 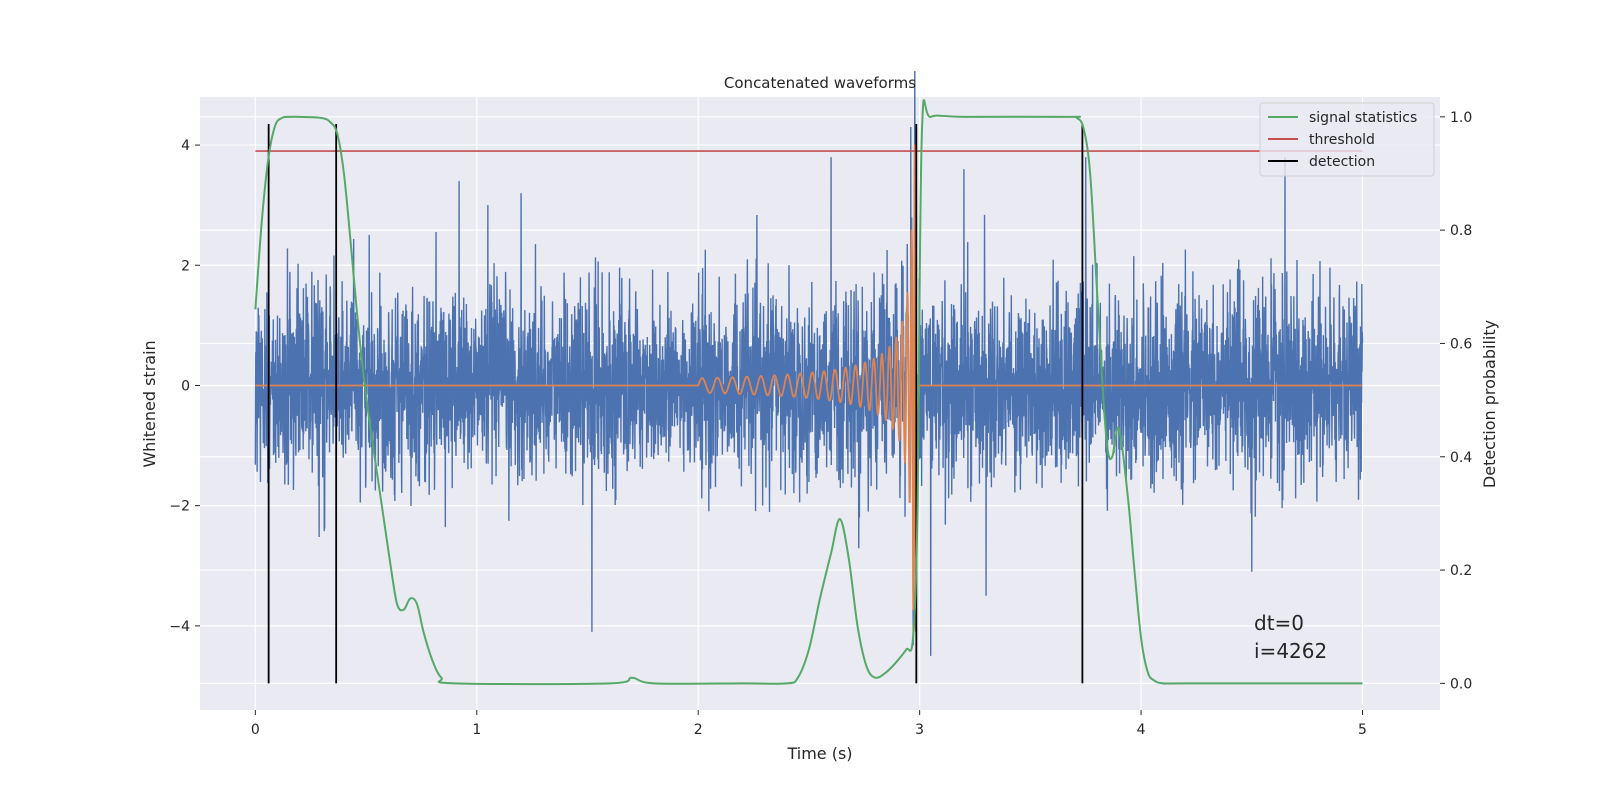 What do you see at coordinates (1363, 118) in the screenshot?
I see `legend-label-signal-statistics: signal statistics` at bounding box center [1363, 118].